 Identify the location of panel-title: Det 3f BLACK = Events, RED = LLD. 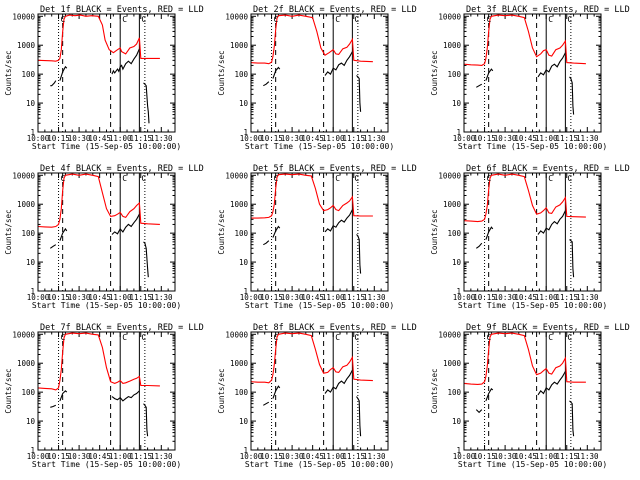
(548, 10).